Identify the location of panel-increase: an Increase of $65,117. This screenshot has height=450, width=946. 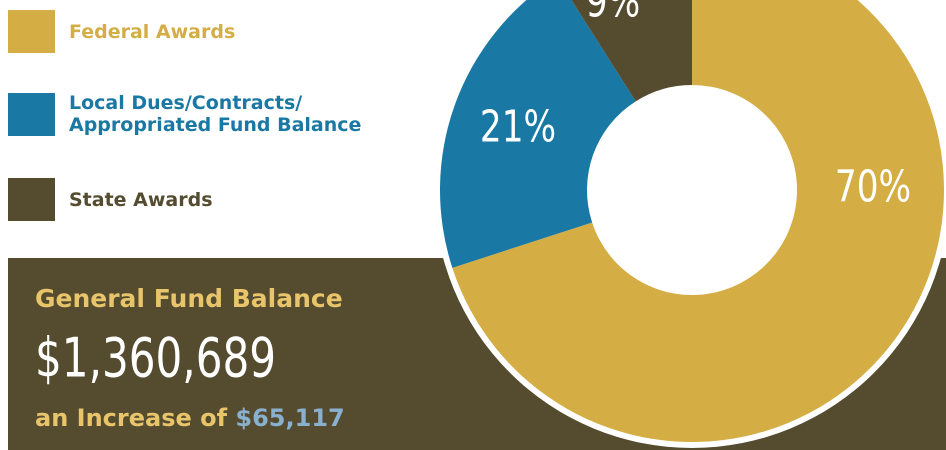
(190, 418).